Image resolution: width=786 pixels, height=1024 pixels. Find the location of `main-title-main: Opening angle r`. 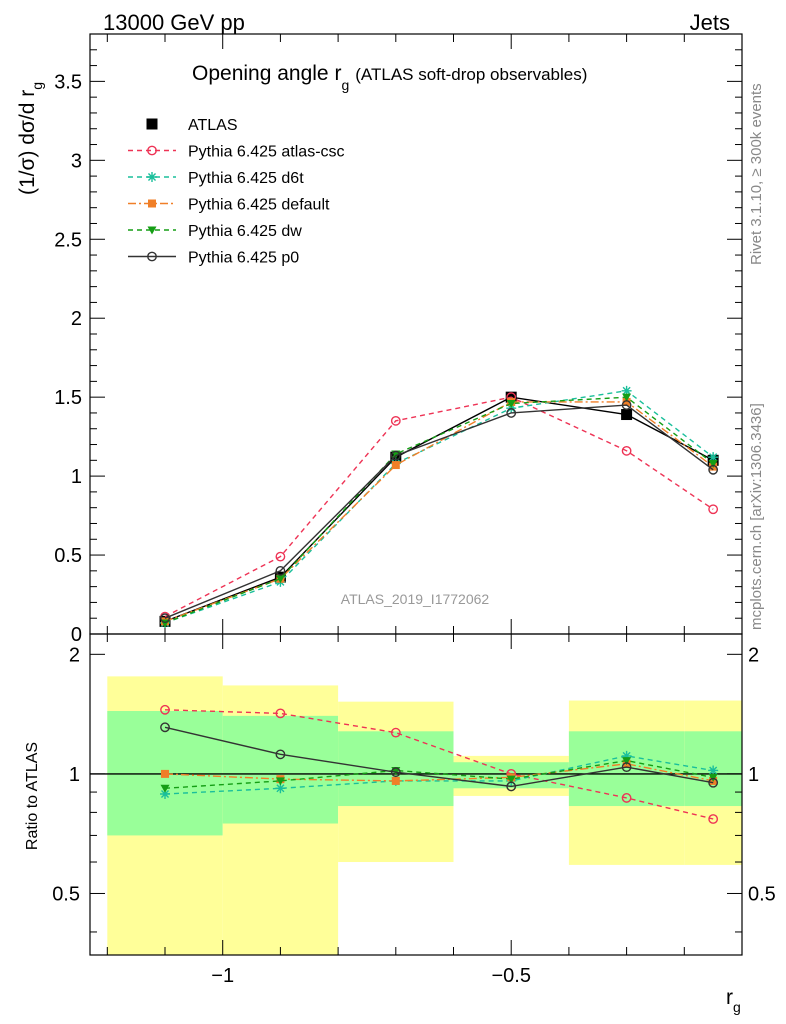

main-title-main: Opening angle r is located at coordinates (266, 73).